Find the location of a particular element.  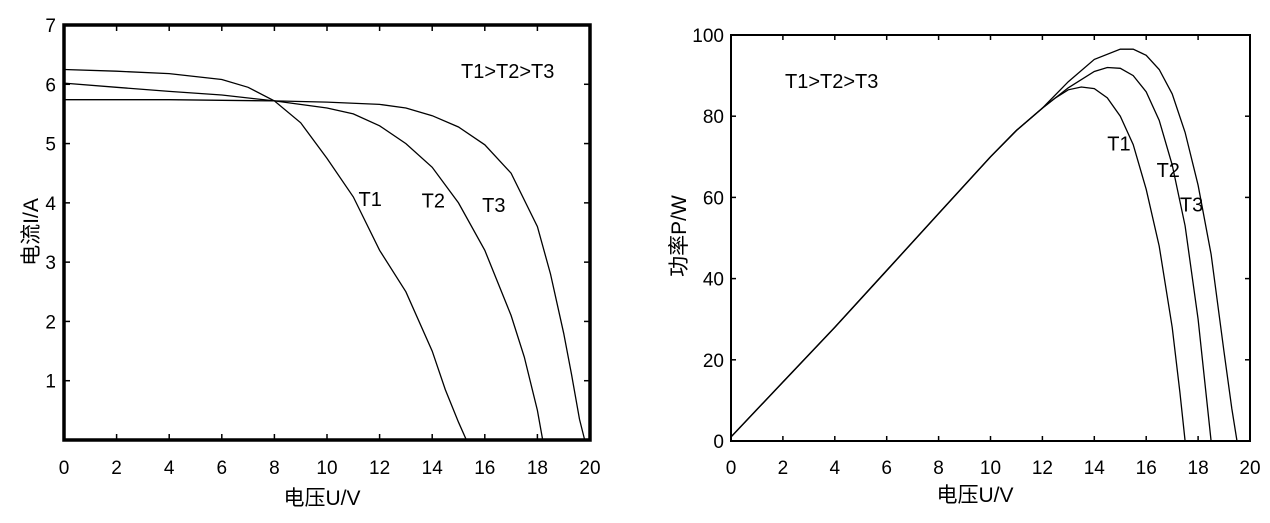

pv-annotation: T1>T2>T3 is located at coordinates (831, 82).